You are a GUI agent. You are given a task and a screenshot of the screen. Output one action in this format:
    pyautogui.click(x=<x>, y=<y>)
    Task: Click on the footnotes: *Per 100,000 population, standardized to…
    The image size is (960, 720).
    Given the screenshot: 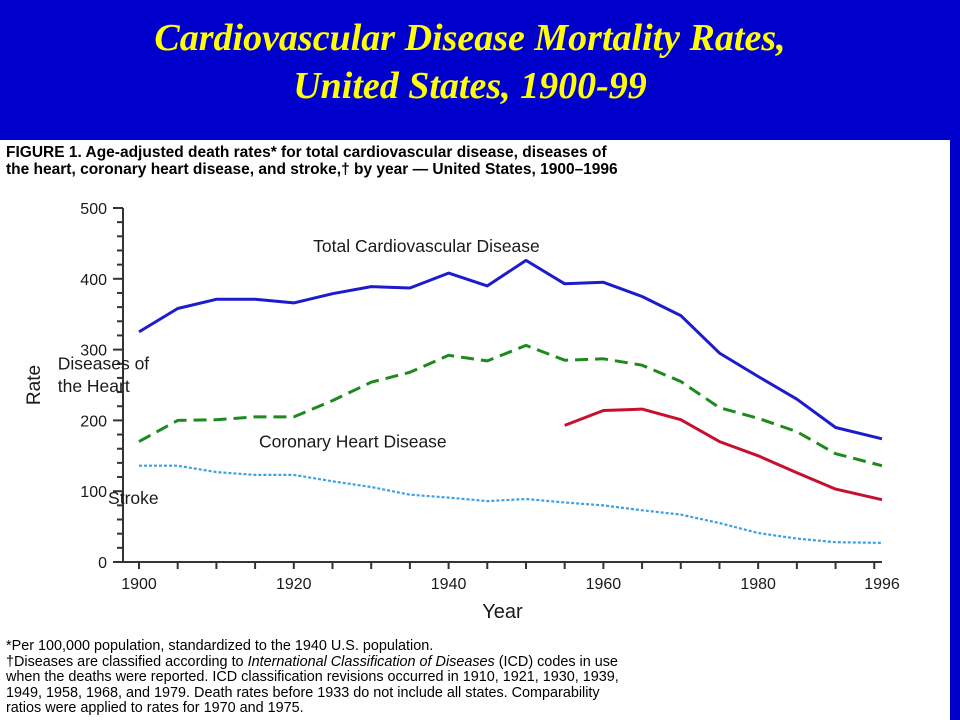 What is the action you would take?
    pyautogui.click(x=476, y=677)
    